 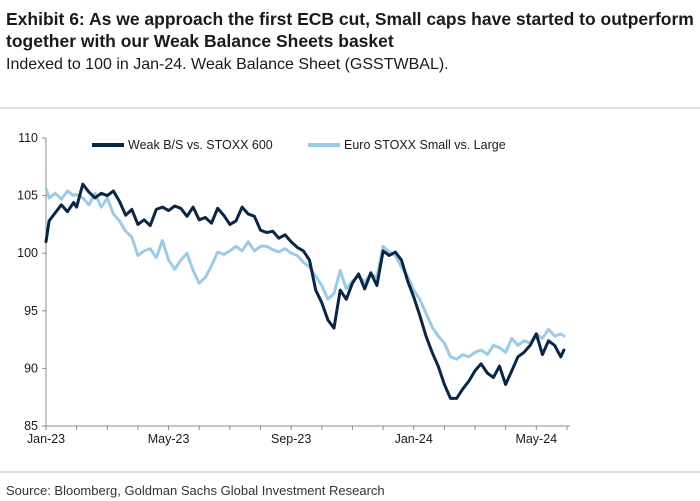 I want to click on x-tick-label: May-24, so click(x=536, y=439).